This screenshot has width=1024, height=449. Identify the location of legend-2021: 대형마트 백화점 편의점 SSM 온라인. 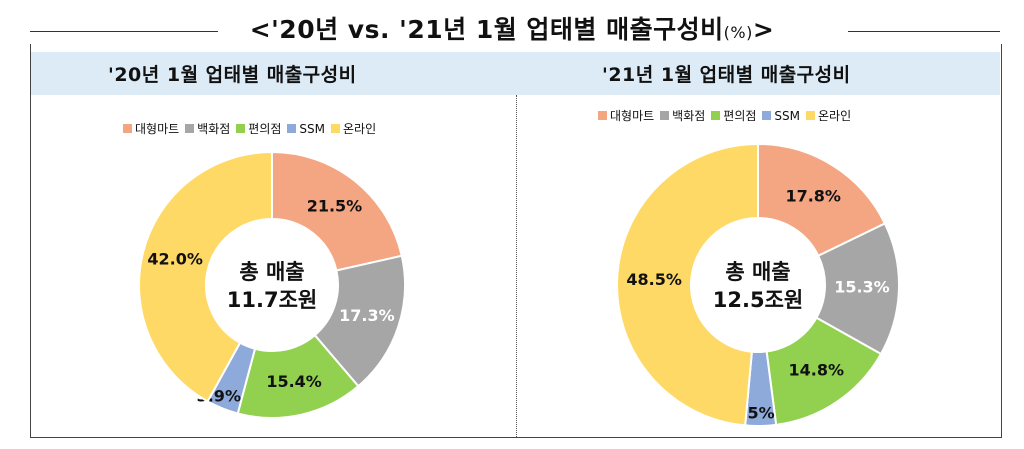
(727, 115).